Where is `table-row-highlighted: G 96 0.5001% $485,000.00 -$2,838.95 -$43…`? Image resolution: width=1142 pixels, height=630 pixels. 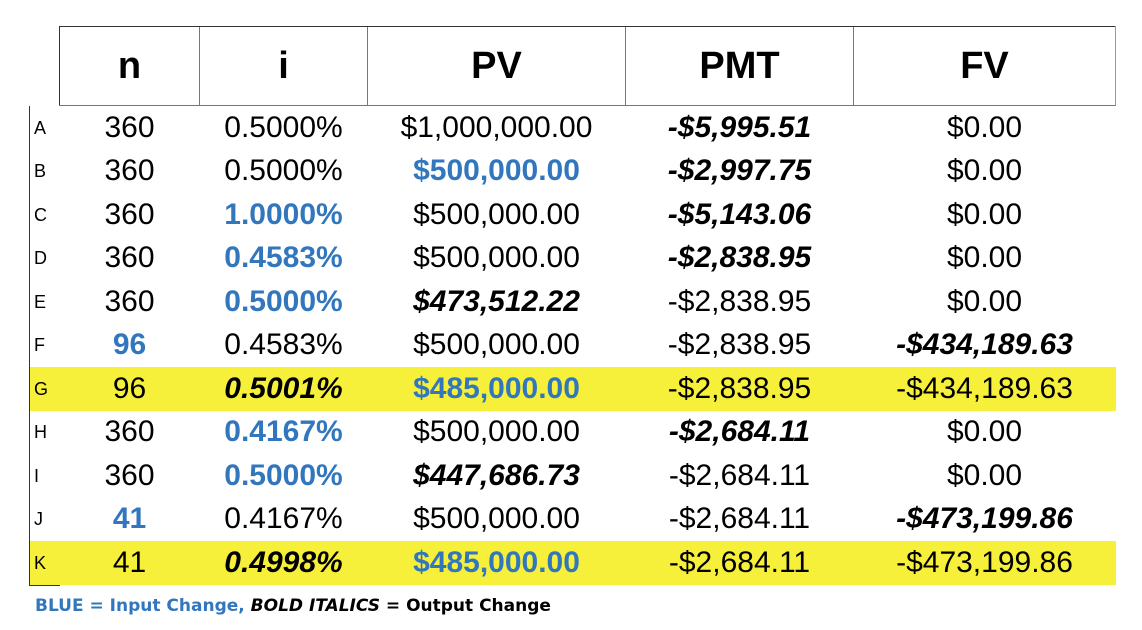
table-row-highlighted: G 96 0.5001% $485,000.00 -$2,838.95 -$43… is located at coordinates (572, 389).